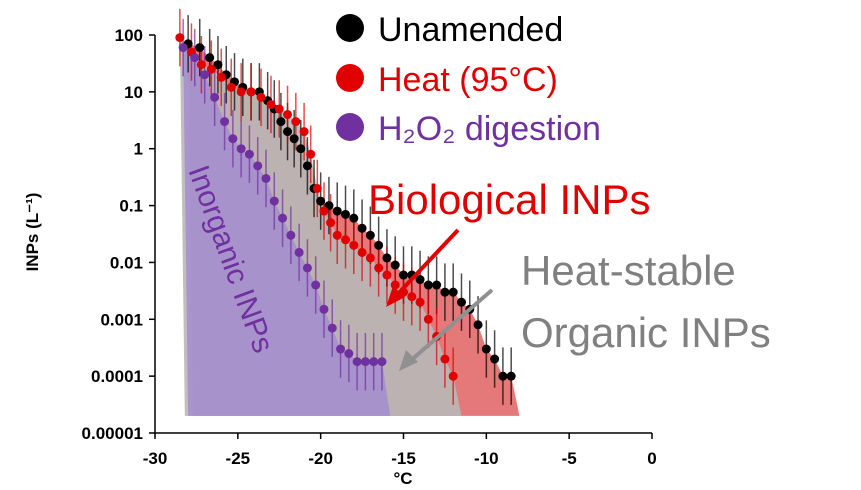  What do you see at coordinates (155, 458) in the screenshot?
I see `x-tick-label: -30` at bounding box center [155, 458].